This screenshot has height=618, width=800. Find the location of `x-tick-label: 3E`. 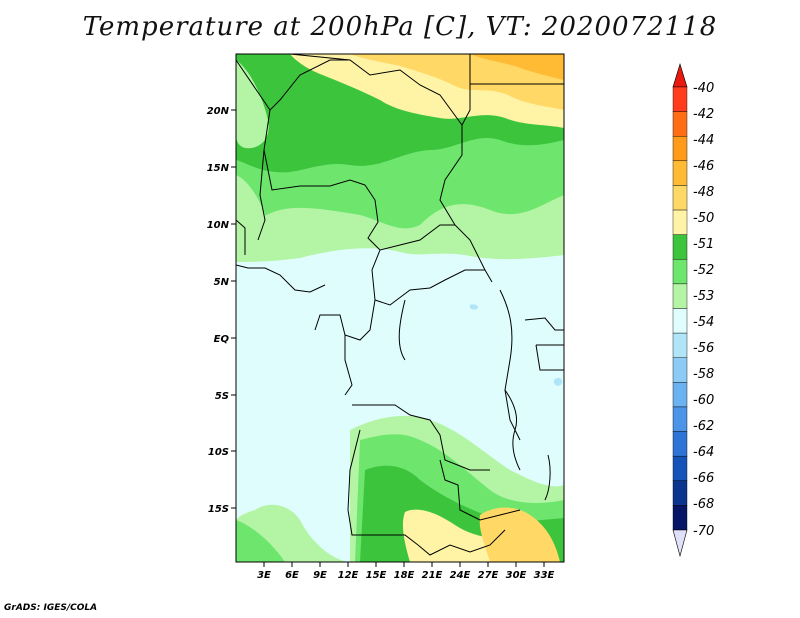

x-tick-label: 3E is located at coordinates (264, 575).